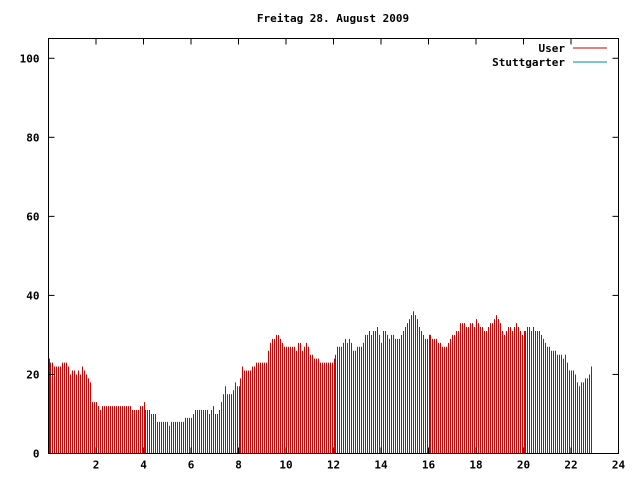  Describe the element at coordinates (475, 465) in the screenshot. I see `x-tick-label: 18` at that location.